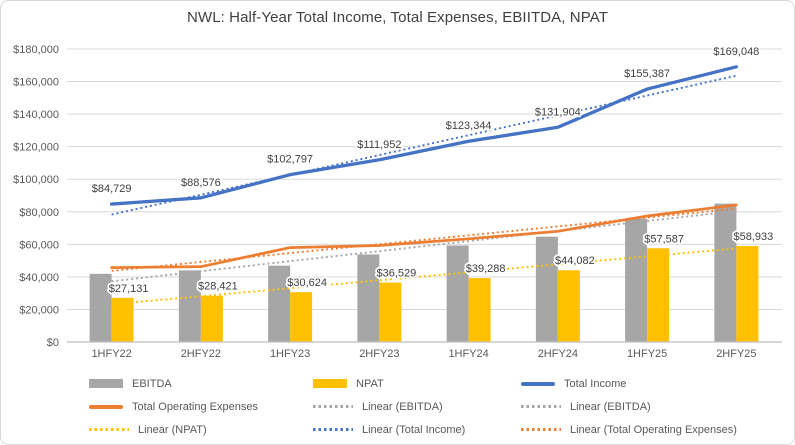  Describe the element at coordinates (469, 126) in the screenshot. I see `total-income-data-label: $123,344` at that location.